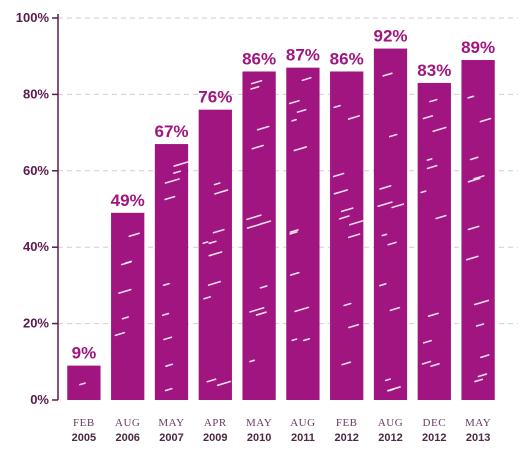 The height and width of the screenshot is (456, 523). What do you see at coordinates (36, 323) in the screenshot?
I see `y-tick-label: 20%` at bounding box center [36, 323].